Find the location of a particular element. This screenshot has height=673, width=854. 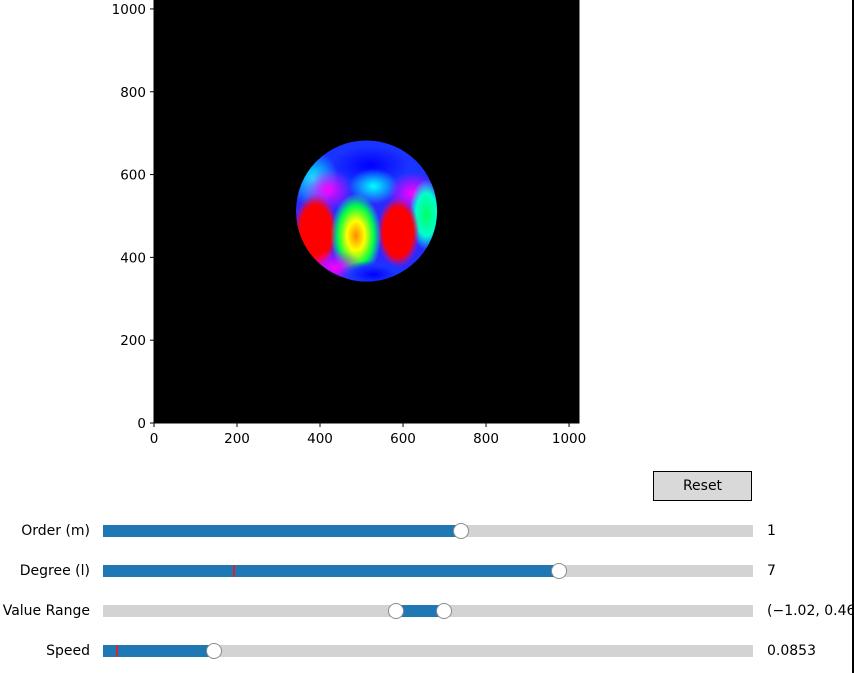

y-tick-label: 1000 is located at coordinates (129, 10).